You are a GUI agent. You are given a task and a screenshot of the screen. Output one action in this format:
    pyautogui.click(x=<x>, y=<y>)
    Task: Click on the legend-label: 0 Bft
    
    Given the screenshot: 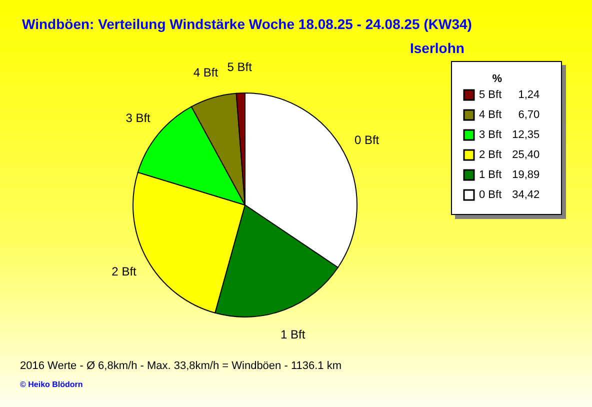 What is the action you would take?
    pyautogui.click(x=490, y=195)
    